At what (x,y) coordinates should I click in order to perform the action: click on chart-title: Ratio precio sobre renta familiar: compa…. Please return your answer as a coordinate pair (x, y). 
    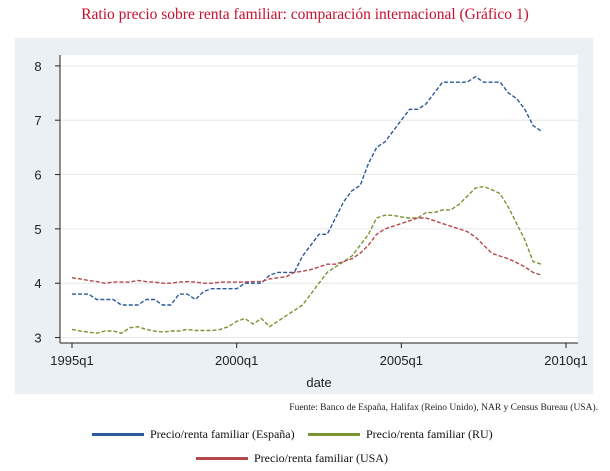
    Looking at the image, I should click on (305, 14).